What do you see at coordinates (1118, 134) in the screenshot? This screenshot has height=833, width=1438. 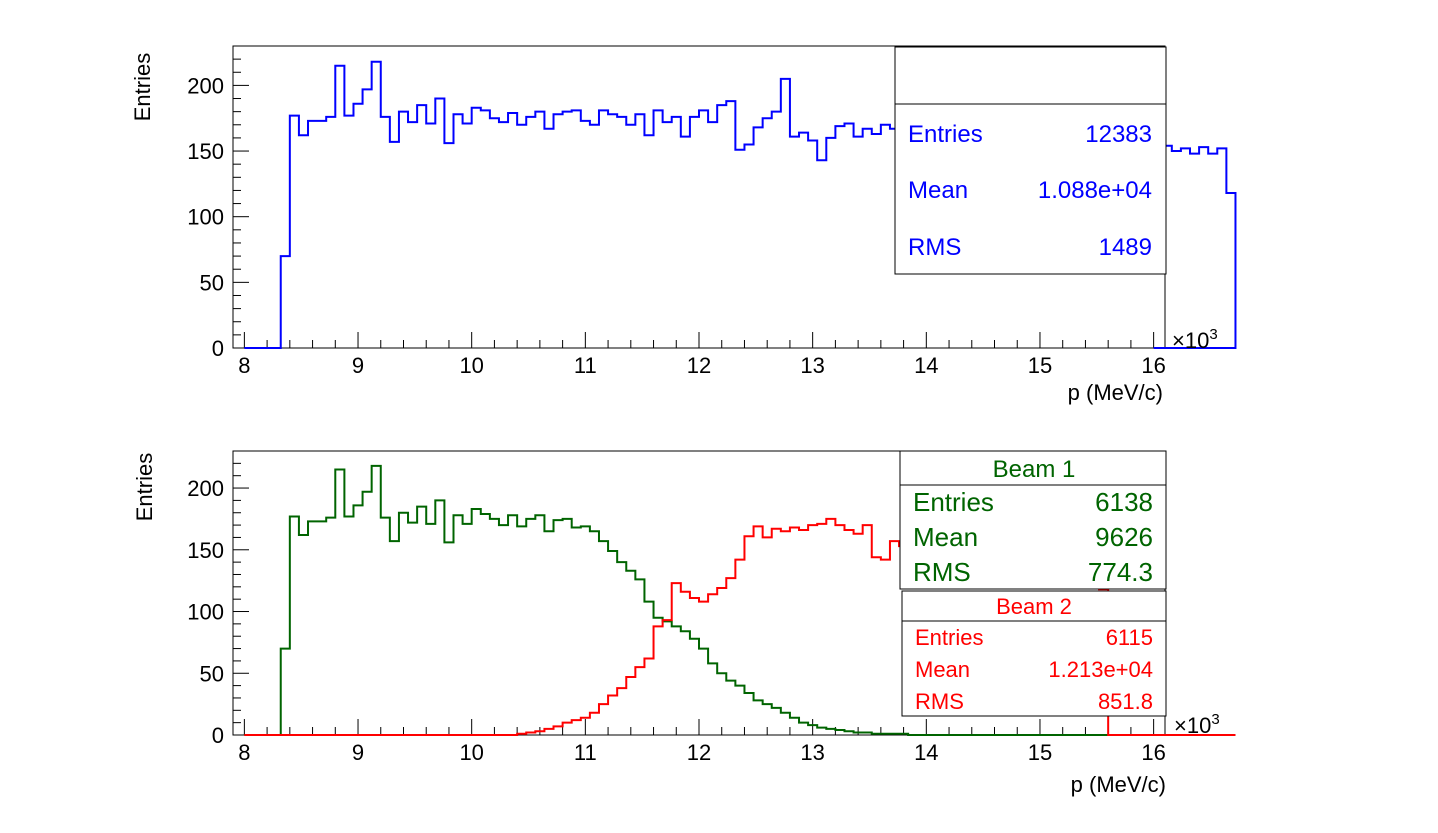 I see `top-stats-entries-value: 12383` at bounding box center [1118, 134].